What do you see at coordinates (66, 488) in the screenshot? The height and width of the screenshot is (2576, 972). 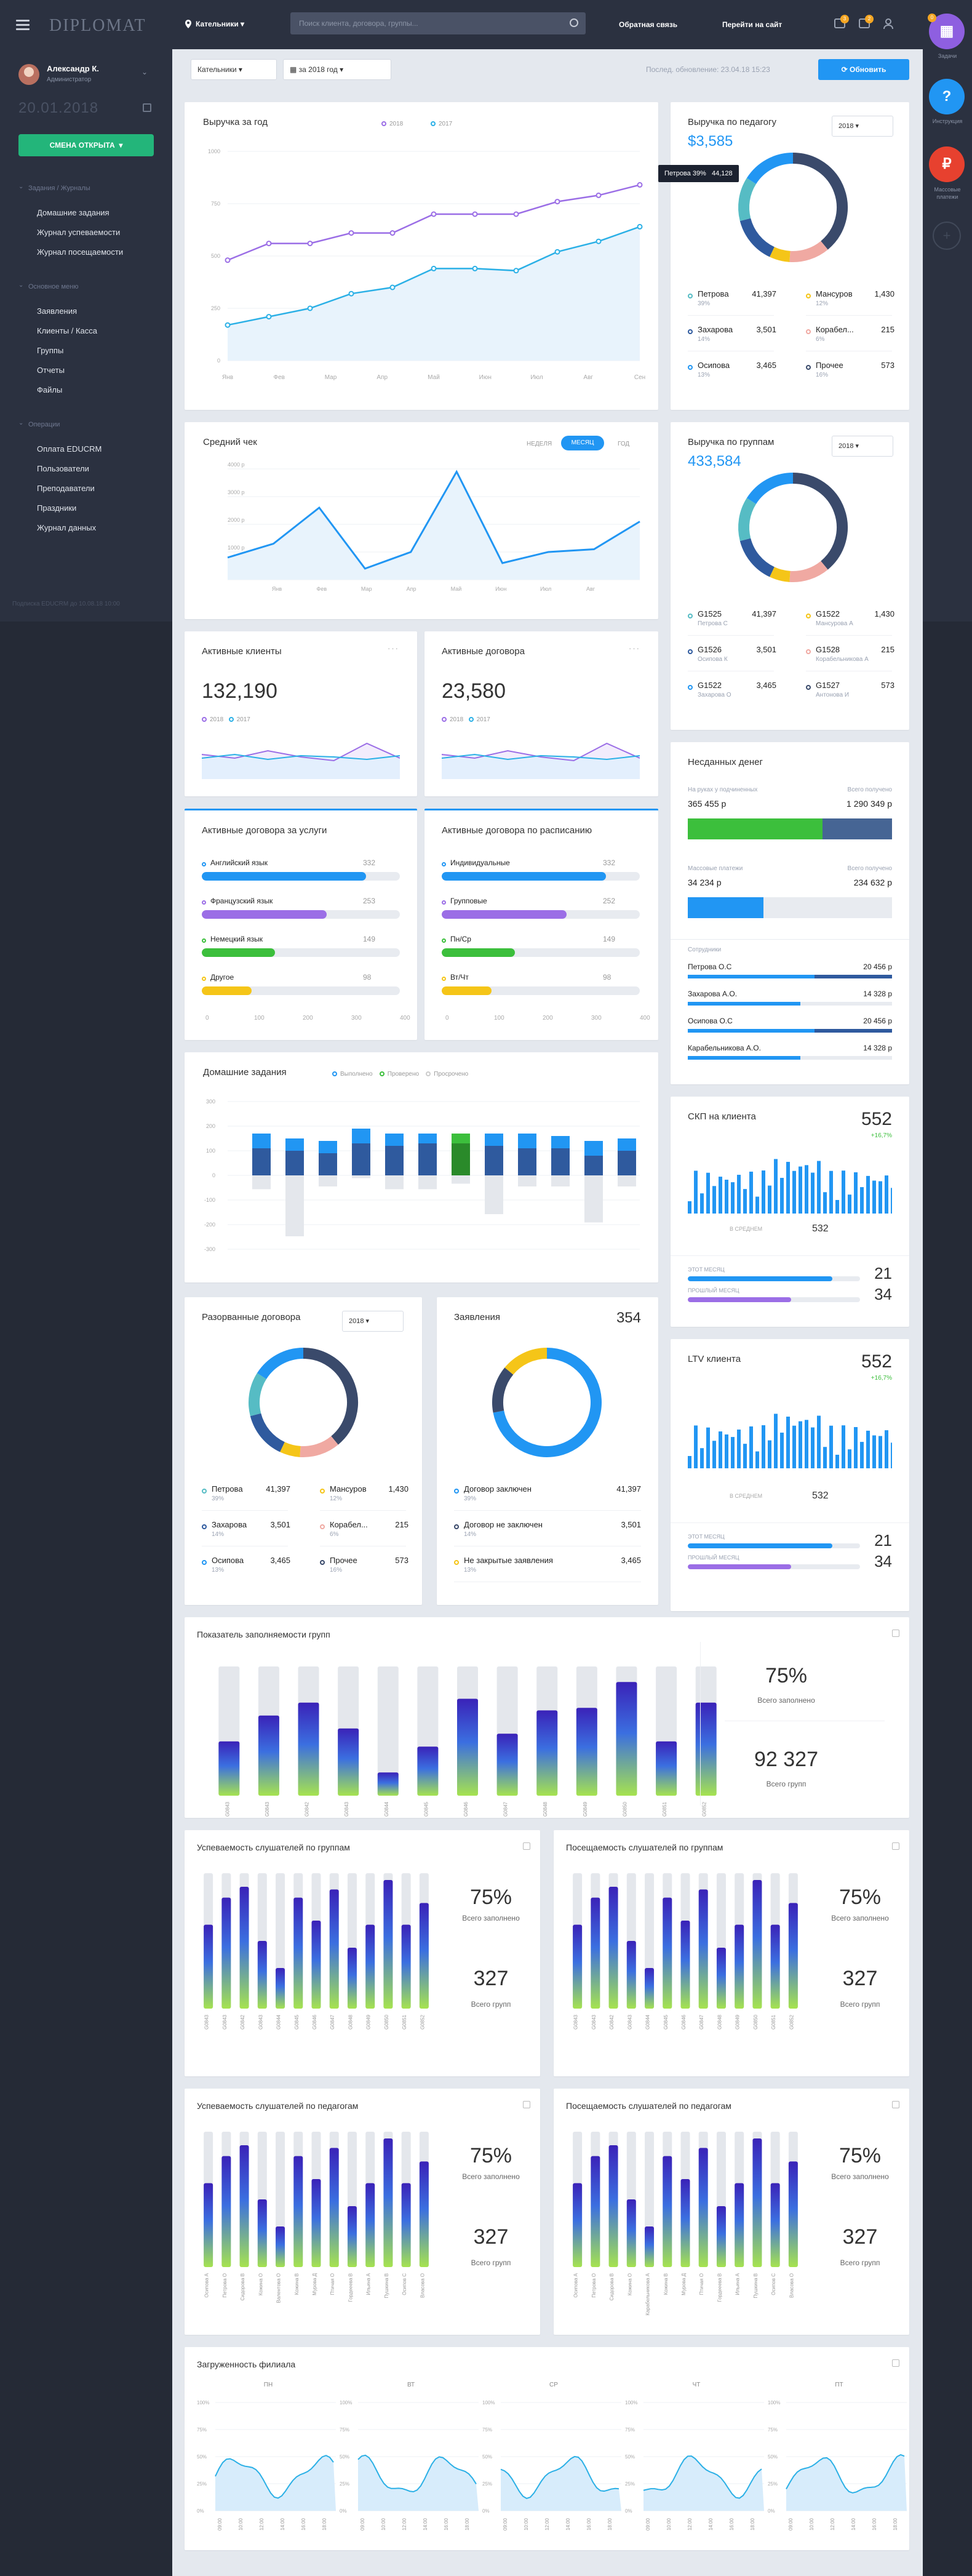 I see `sidebar-item: Преподаватели` at bounding box center [66, 488].